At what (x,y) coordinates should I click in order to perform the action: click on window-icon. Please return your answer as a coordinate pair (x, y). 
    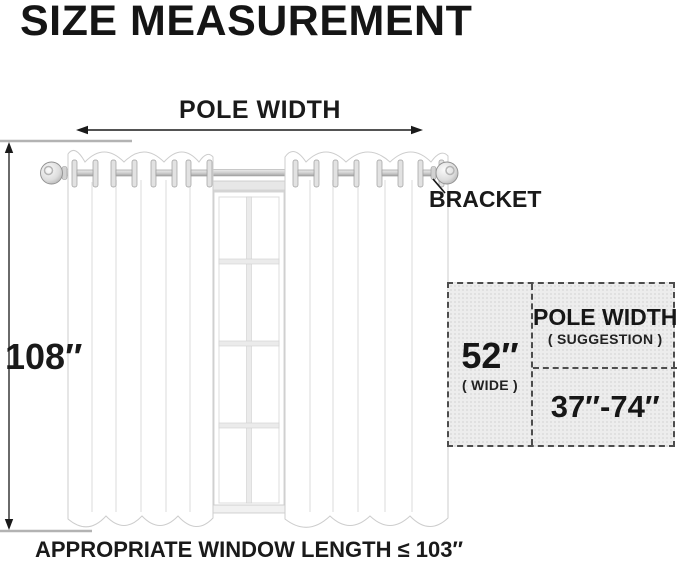
    Looking at the image, I should click on (249, 347).